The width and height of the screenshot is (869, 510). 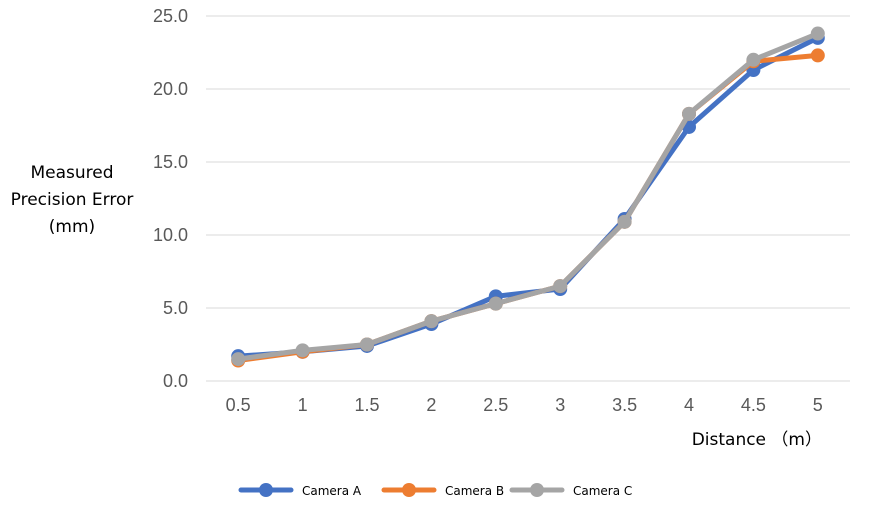 I want to click on x-tick-label: 2, so click(x=431, y=405).